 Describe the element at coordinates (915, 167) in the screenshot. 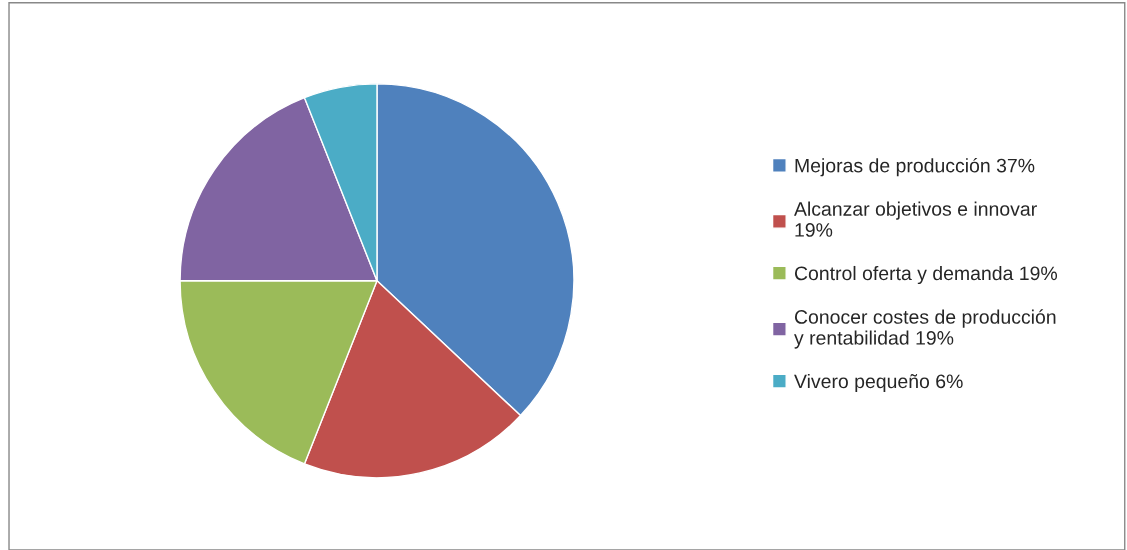

I see `legend-label: Mejoras de producción 37%` at that location.